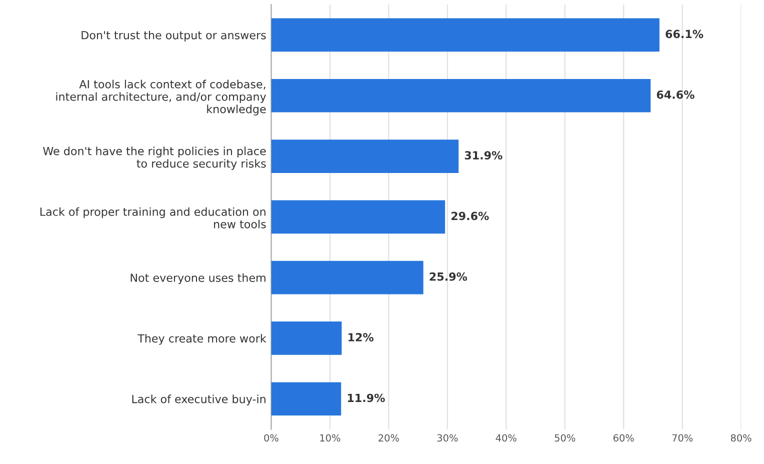 The image size is (764, 464). Describe the element at coordinates (199, 400) in the screenshot. I see `y-tick-label: Lack of executive buy-in` at that location.